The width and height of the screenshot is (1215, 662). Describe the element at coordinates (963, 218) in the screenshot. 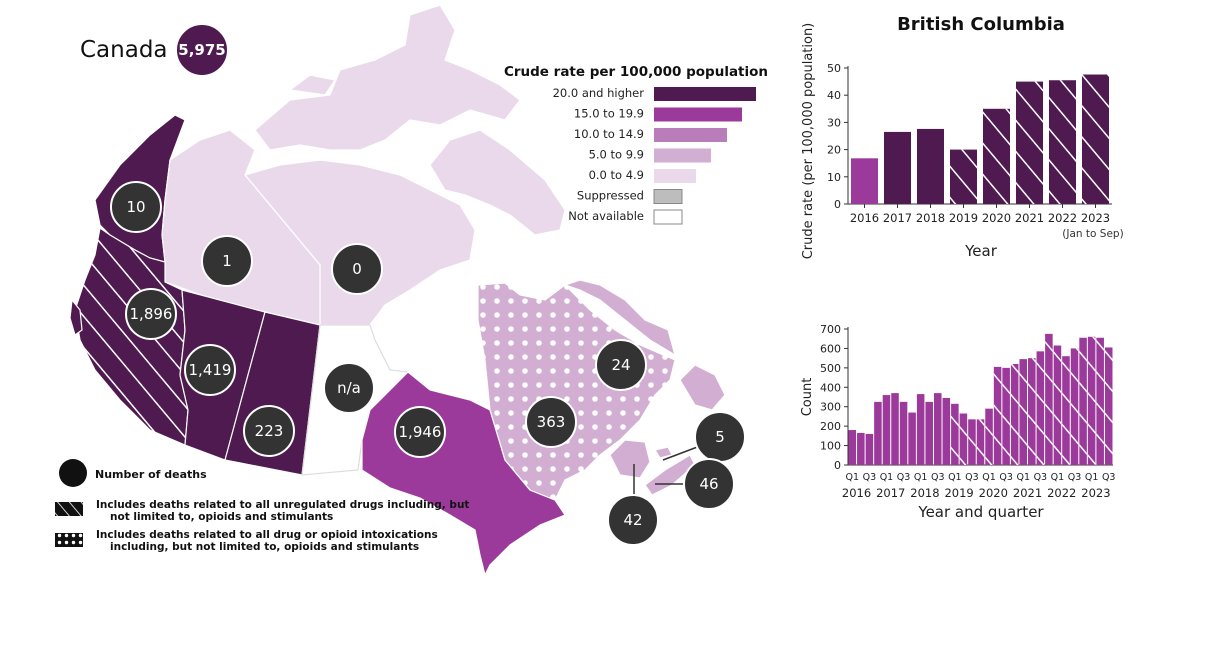

I see `chart1-x-tick-label: 2019` at that location.